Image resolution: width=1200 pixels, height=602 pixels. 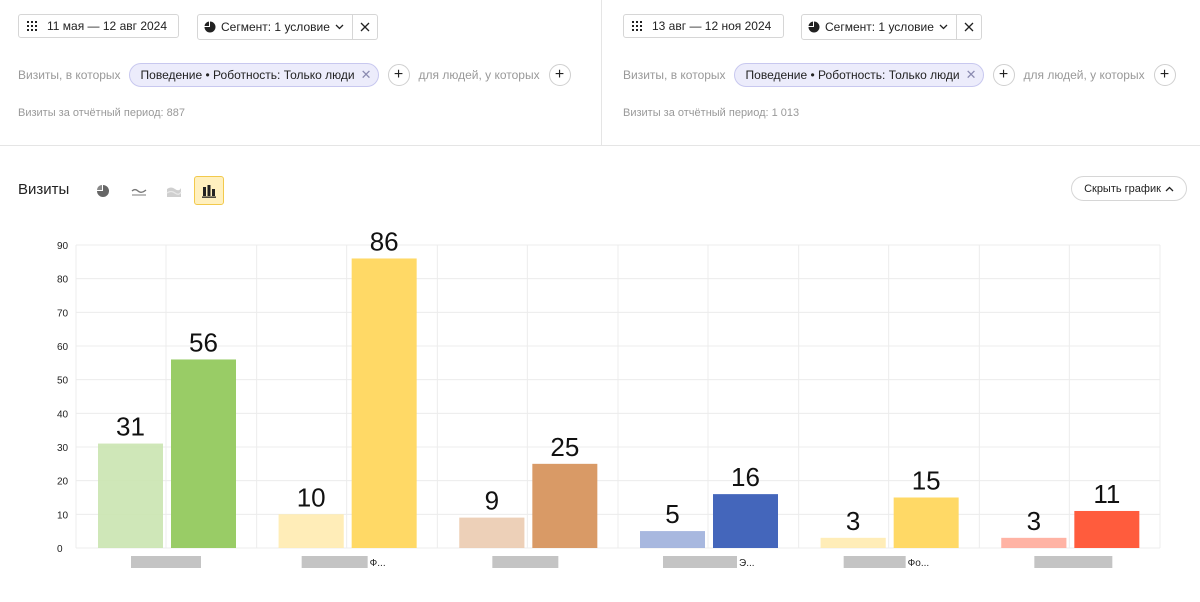 I want to click on period-total: Визиты за отчётный период: 1 013, so click(x=711, y=113).